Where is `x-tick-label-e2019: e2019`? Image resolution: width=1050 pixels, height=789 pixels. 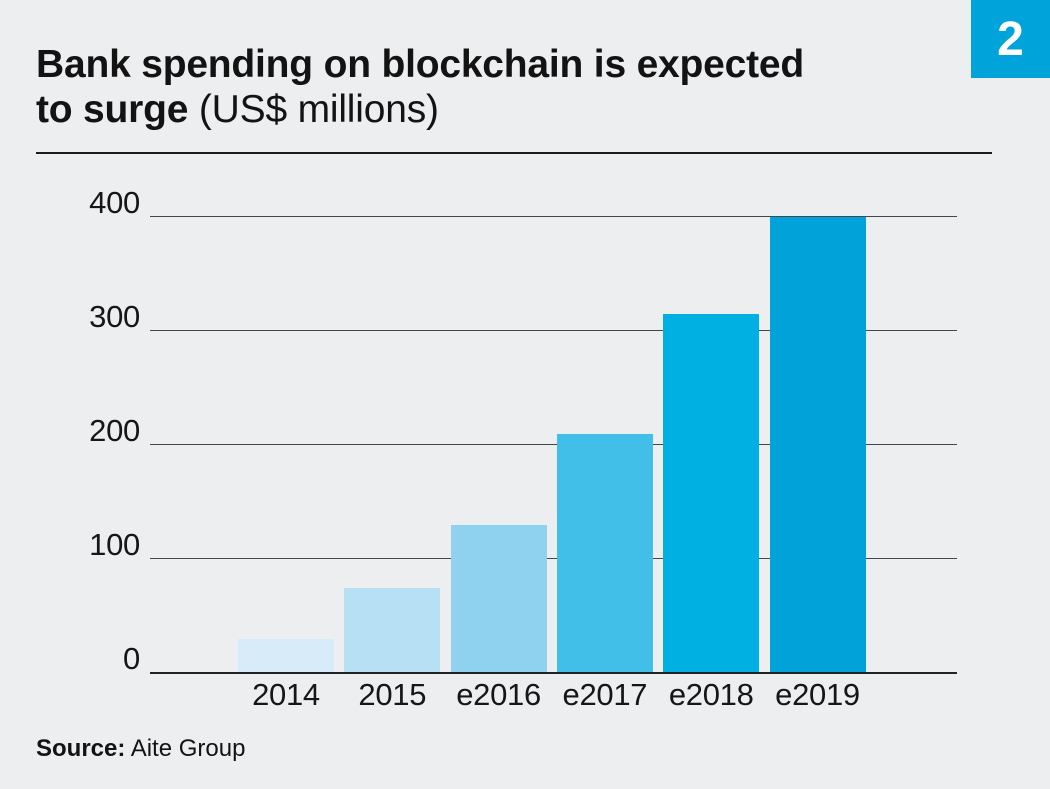
x-tick-label-e2019: e2019 is located at coordinates (817, 694).